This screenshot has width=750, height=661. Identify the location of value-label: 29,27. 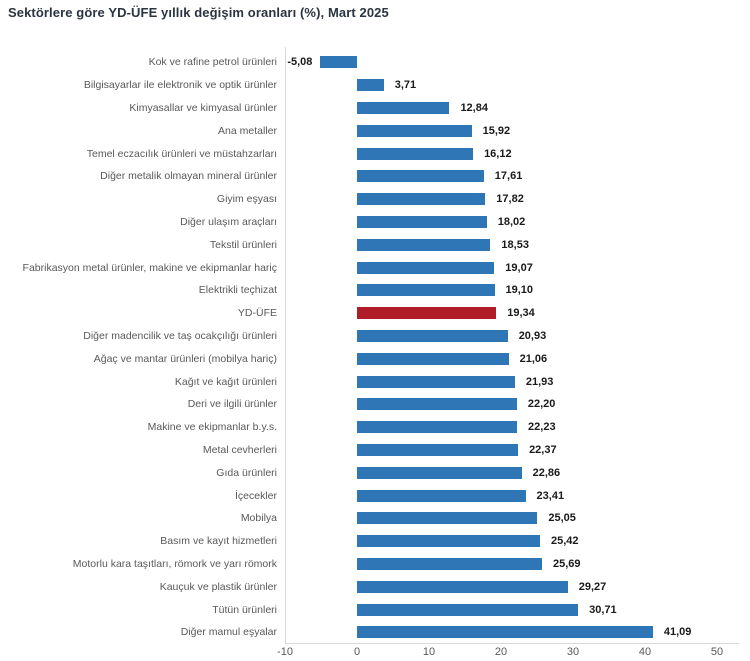
(592, 586).